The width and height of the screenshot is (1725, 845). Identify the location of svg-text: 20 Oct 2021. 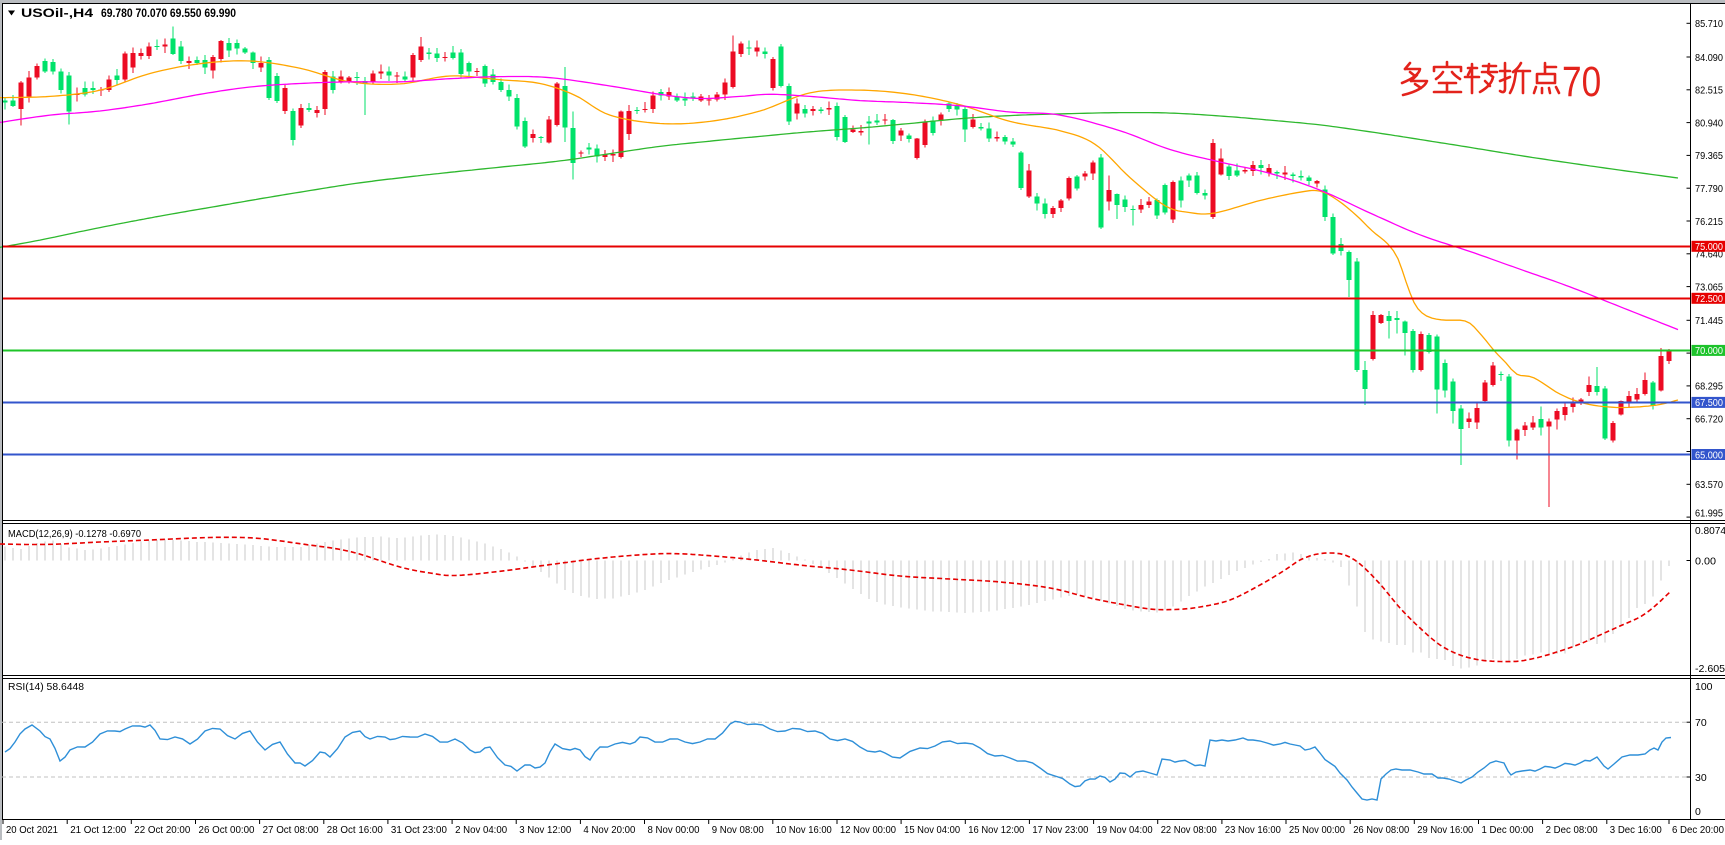
(32, 830).